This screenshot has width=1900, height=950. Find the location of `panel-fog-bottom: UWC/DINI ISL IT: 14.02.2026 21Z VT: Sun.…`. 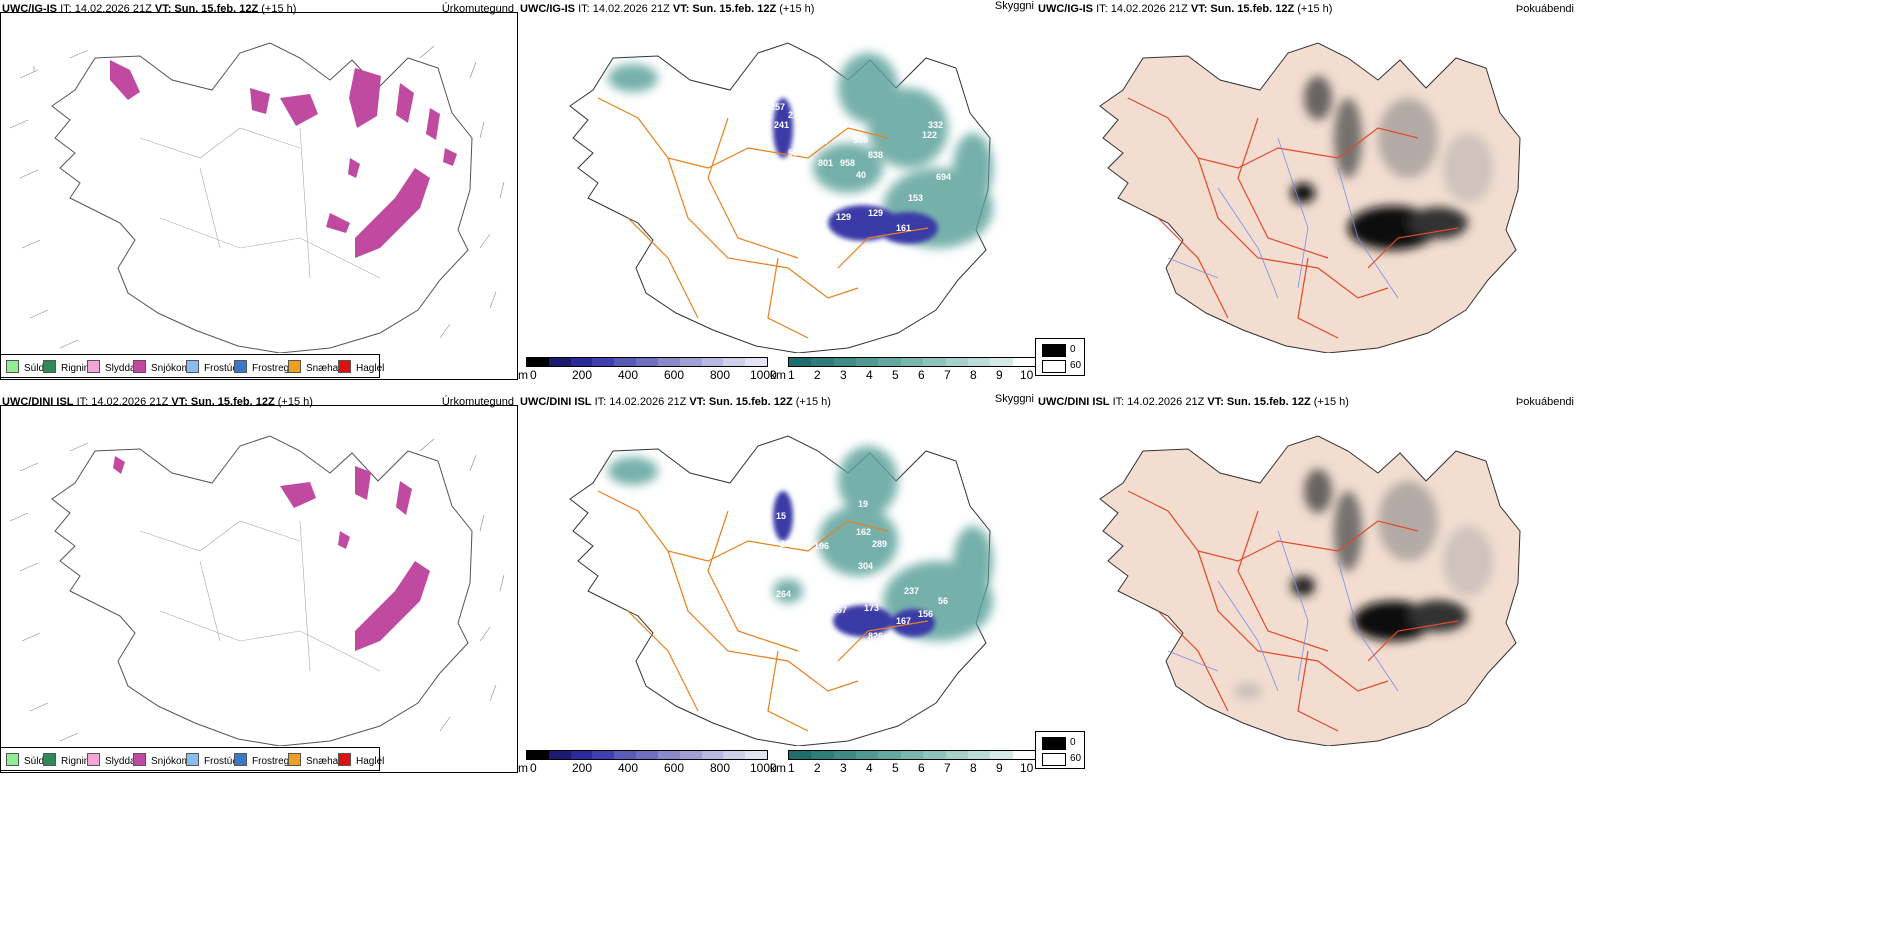

panel-fog-bottom: UWC/DINI ISL IT: 14.02.2026 21Z VT: Sun.… is located at coordinates (1306, 583).